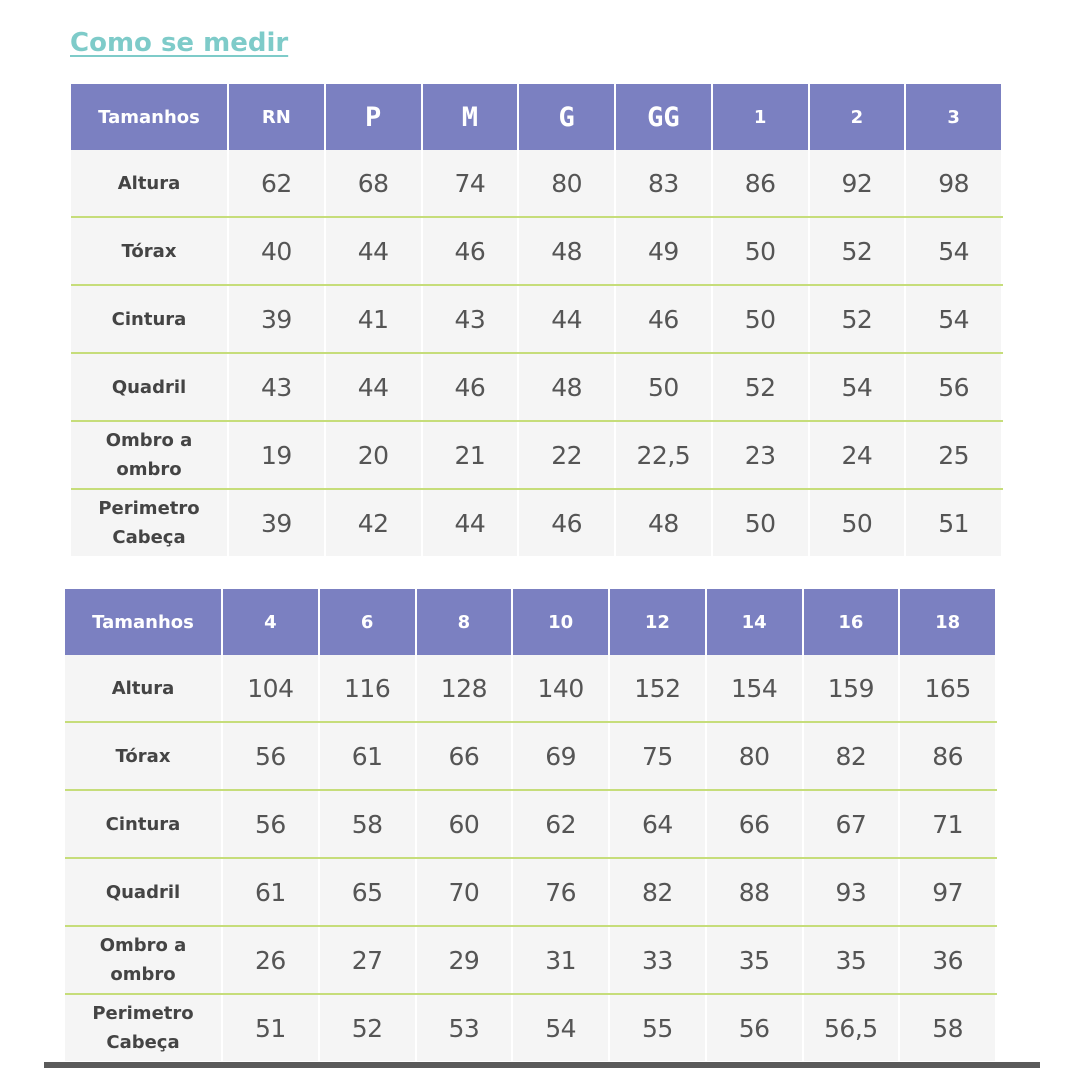 Image resolution: width=1080 pixels, height=1080 pixels. What do you see at coordinates (664, 117) in the screenshot?
I see `size-col-header: GG` at bounding box center [664, 117].